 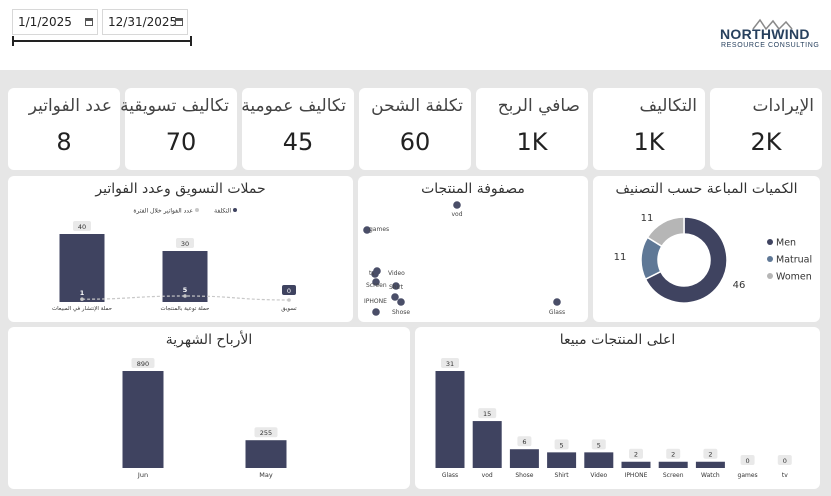 What do you see at coordinates (770, 259) in the screenshot?
I see `legend-marker` at bounding box center [770, 259].